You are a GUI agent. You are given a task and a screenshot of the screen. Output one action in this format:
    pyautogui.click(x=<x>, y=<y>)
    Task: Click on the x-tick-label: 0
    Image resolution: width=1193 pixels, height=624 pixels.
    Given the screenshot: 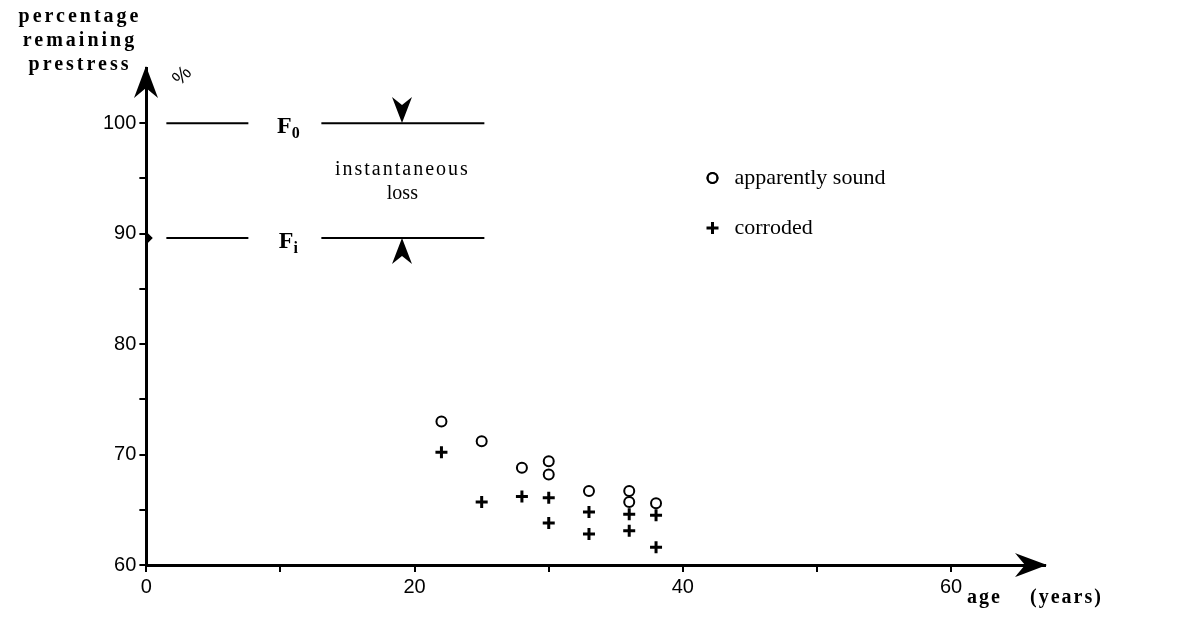 What is the action you would take?
    pyautogui.click(x=146, y=585)
    